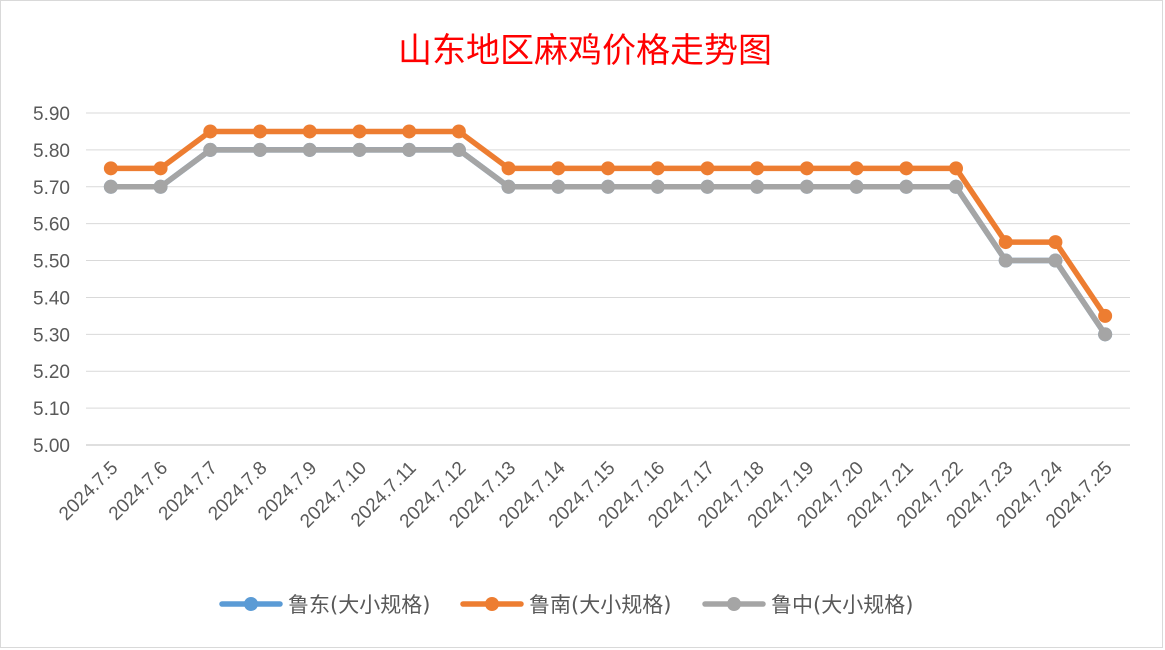  What do you see at coordinates (51, 298) in the screenshot?
I see `y-tick-label: 5.40` at bounding box center [51, 298].